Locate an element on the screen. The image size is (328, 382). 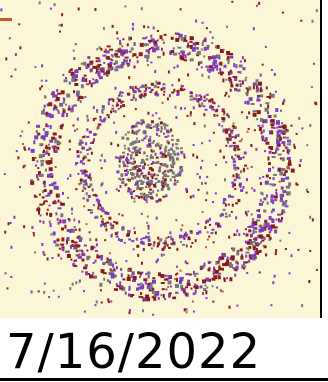
panel-right-edge is located at coordinates (321, 160).